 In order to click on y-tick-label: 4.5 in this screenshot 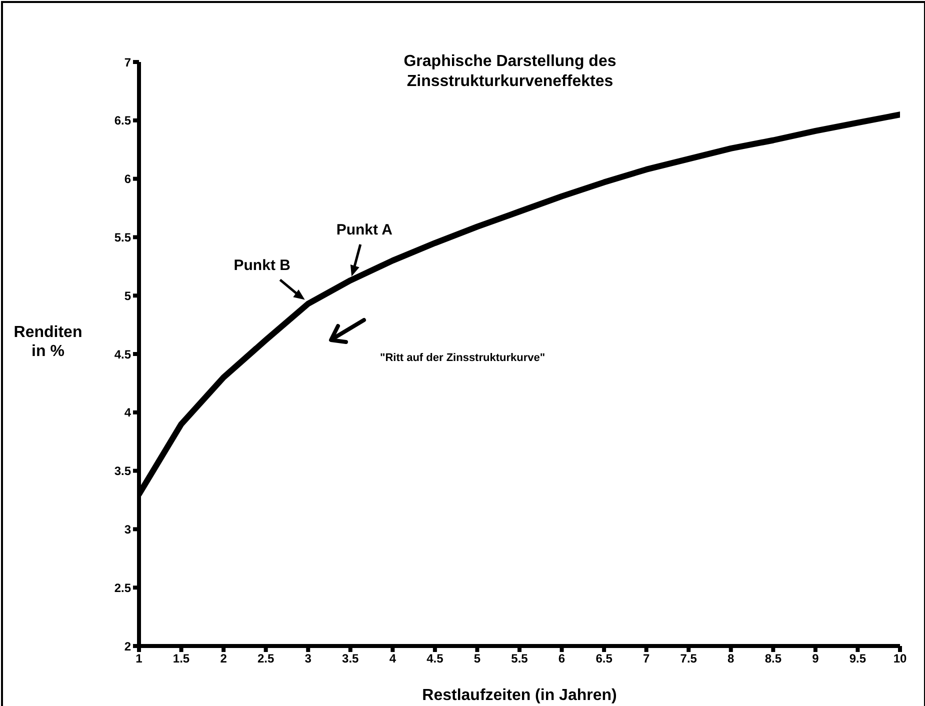, I will do `click(123, 354)`.